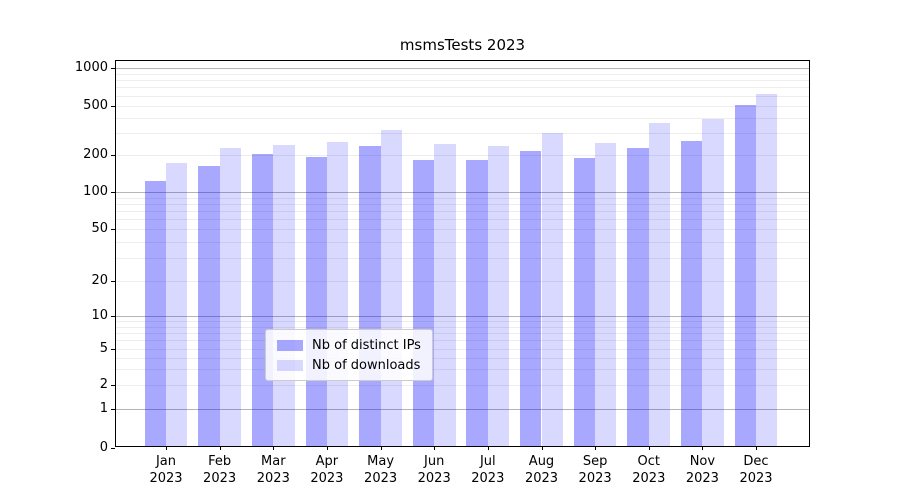  I want to click on y-tick-label: 100, so click(95, 191).